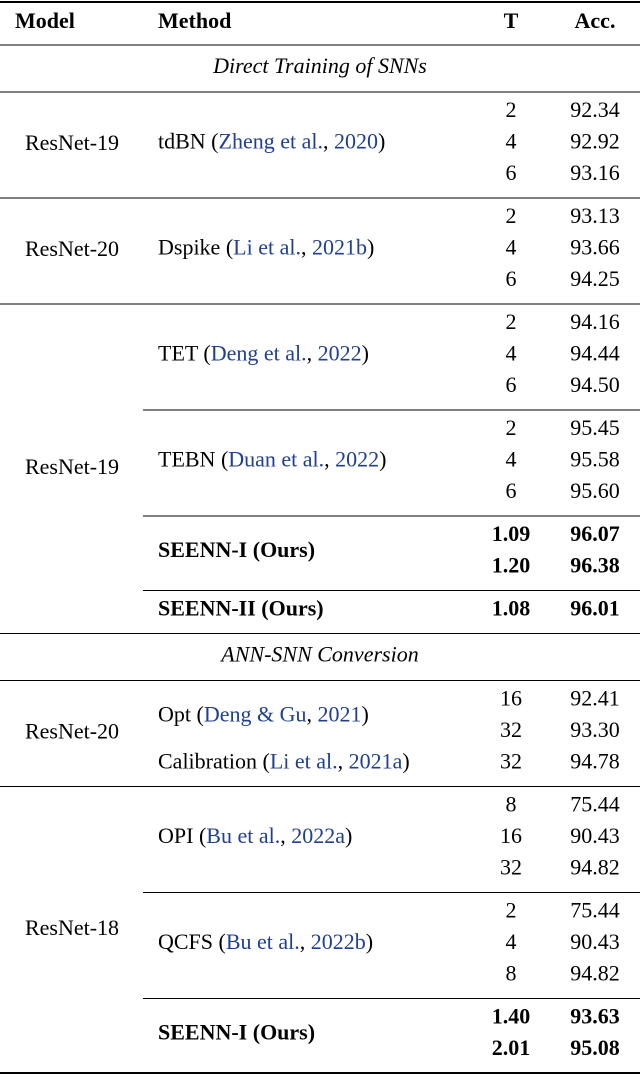 The image size is (640, 1079). What do you see at coordinates (595, 172) in the screenshot?
I see `accuracy: 93.16` at bounding box center [595, 172].